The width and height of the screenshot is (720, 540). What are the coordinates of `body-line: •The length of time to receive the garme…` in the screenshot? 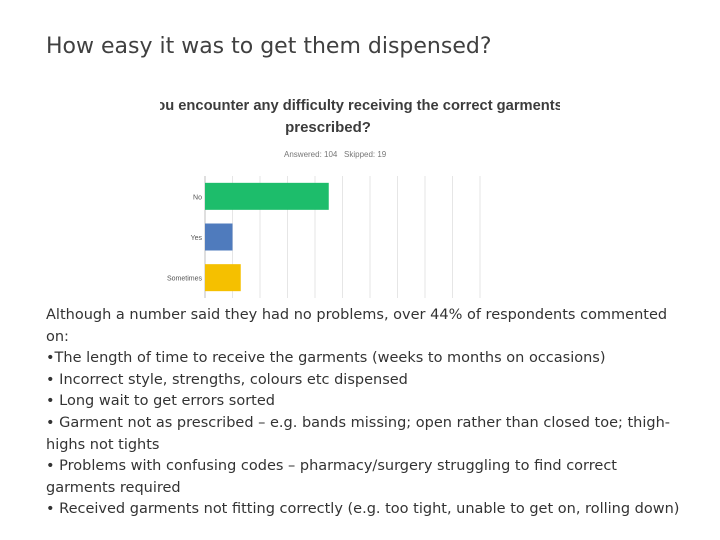 It's located at (326, 358).